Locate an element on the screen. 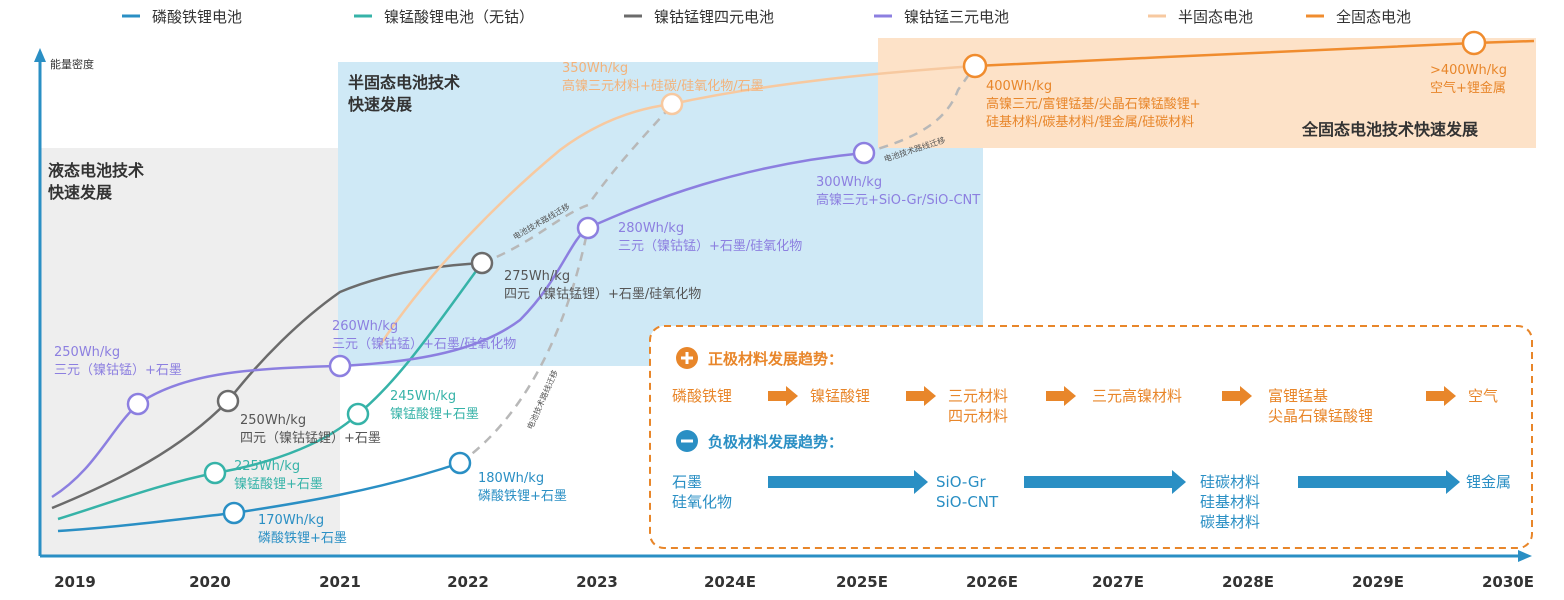  negative-arrow-1-head is located at coordinates (1179, 482).